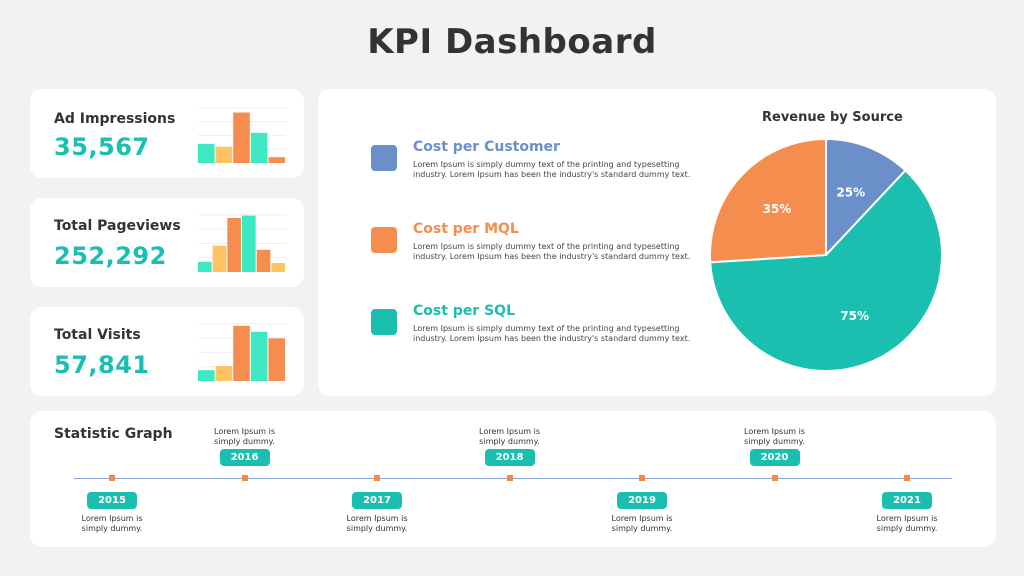  Describe the element at coordinates (384, 322) in the screenshot. I see `legend-swatch-sql` at that location.